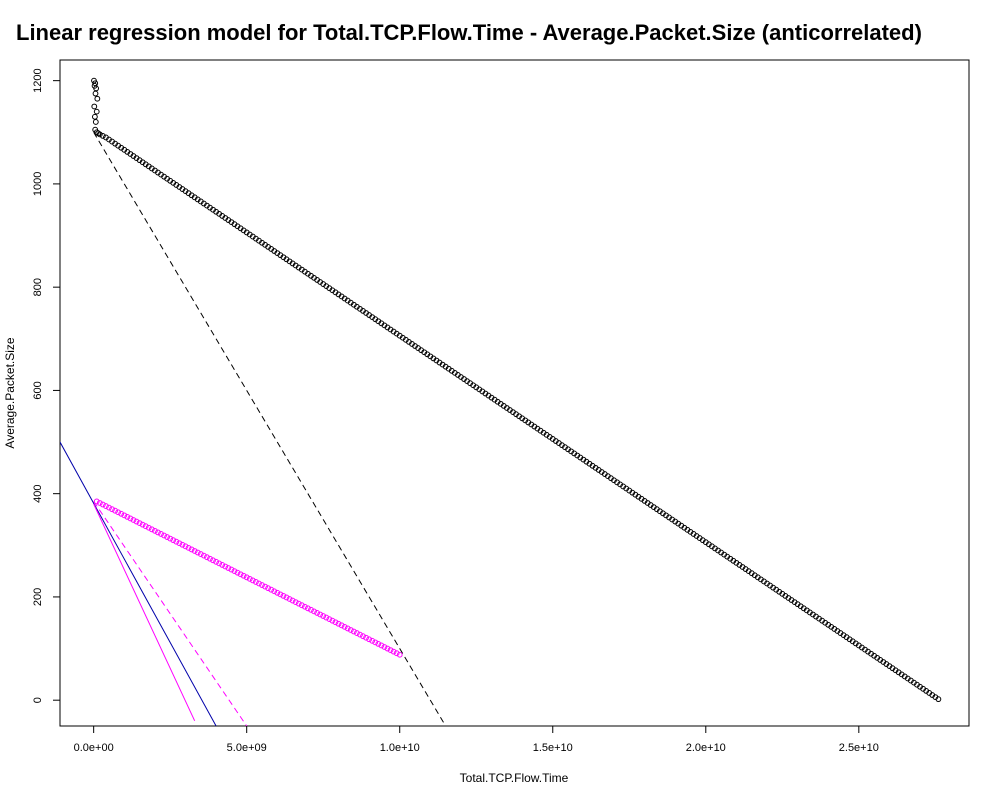 Image resolution: width=1000 pixels, height=800 pixels. Describe the element at coordinates (38, 700) in the screenshot. I see `y-tick-label: 0` at that location.